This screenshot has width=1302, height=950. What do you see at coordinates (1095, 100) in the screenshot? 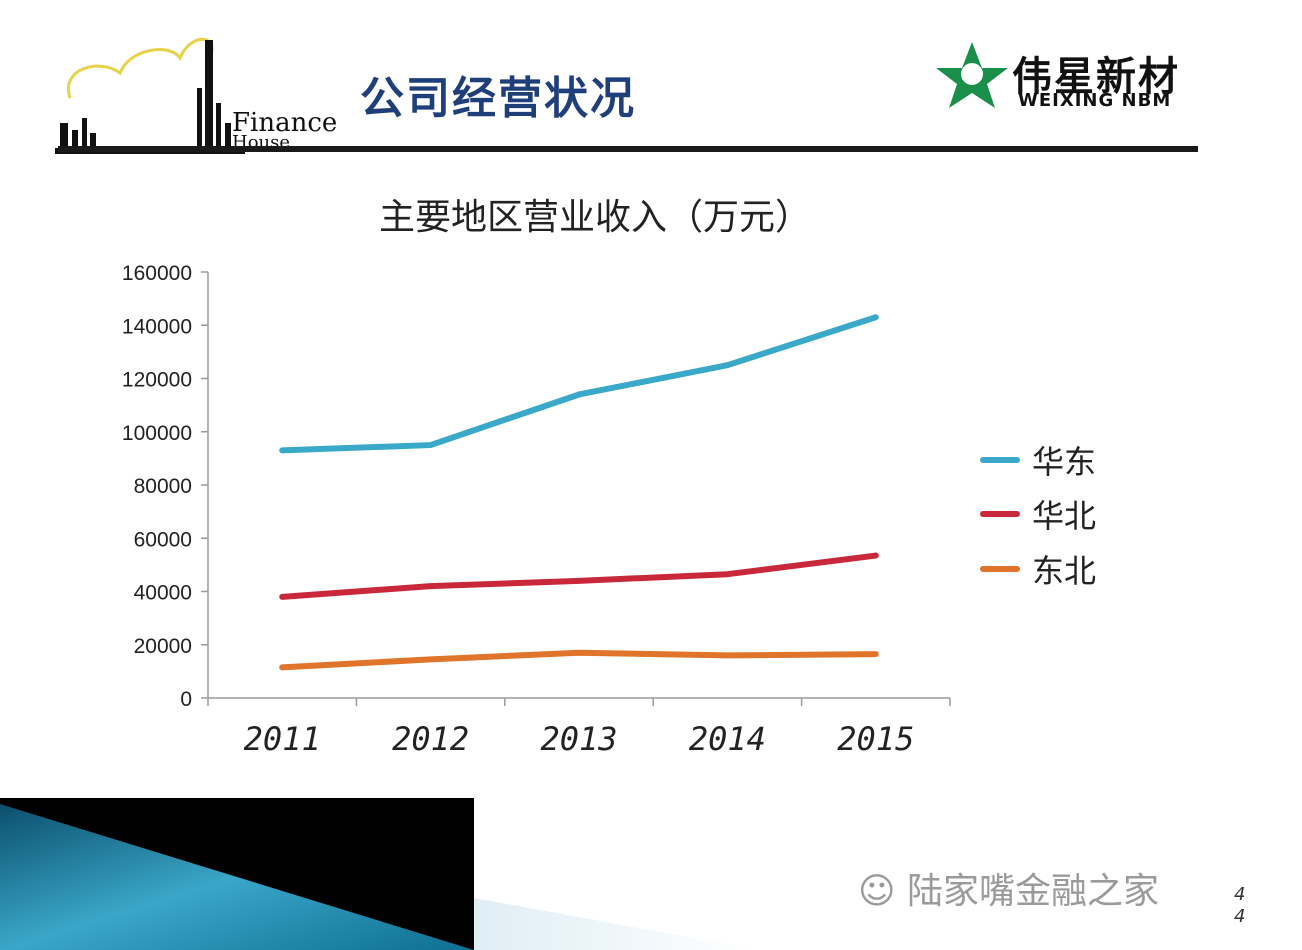
I see `right-logo-en: WEIXING NBM` at bounding box center [1095, 100].